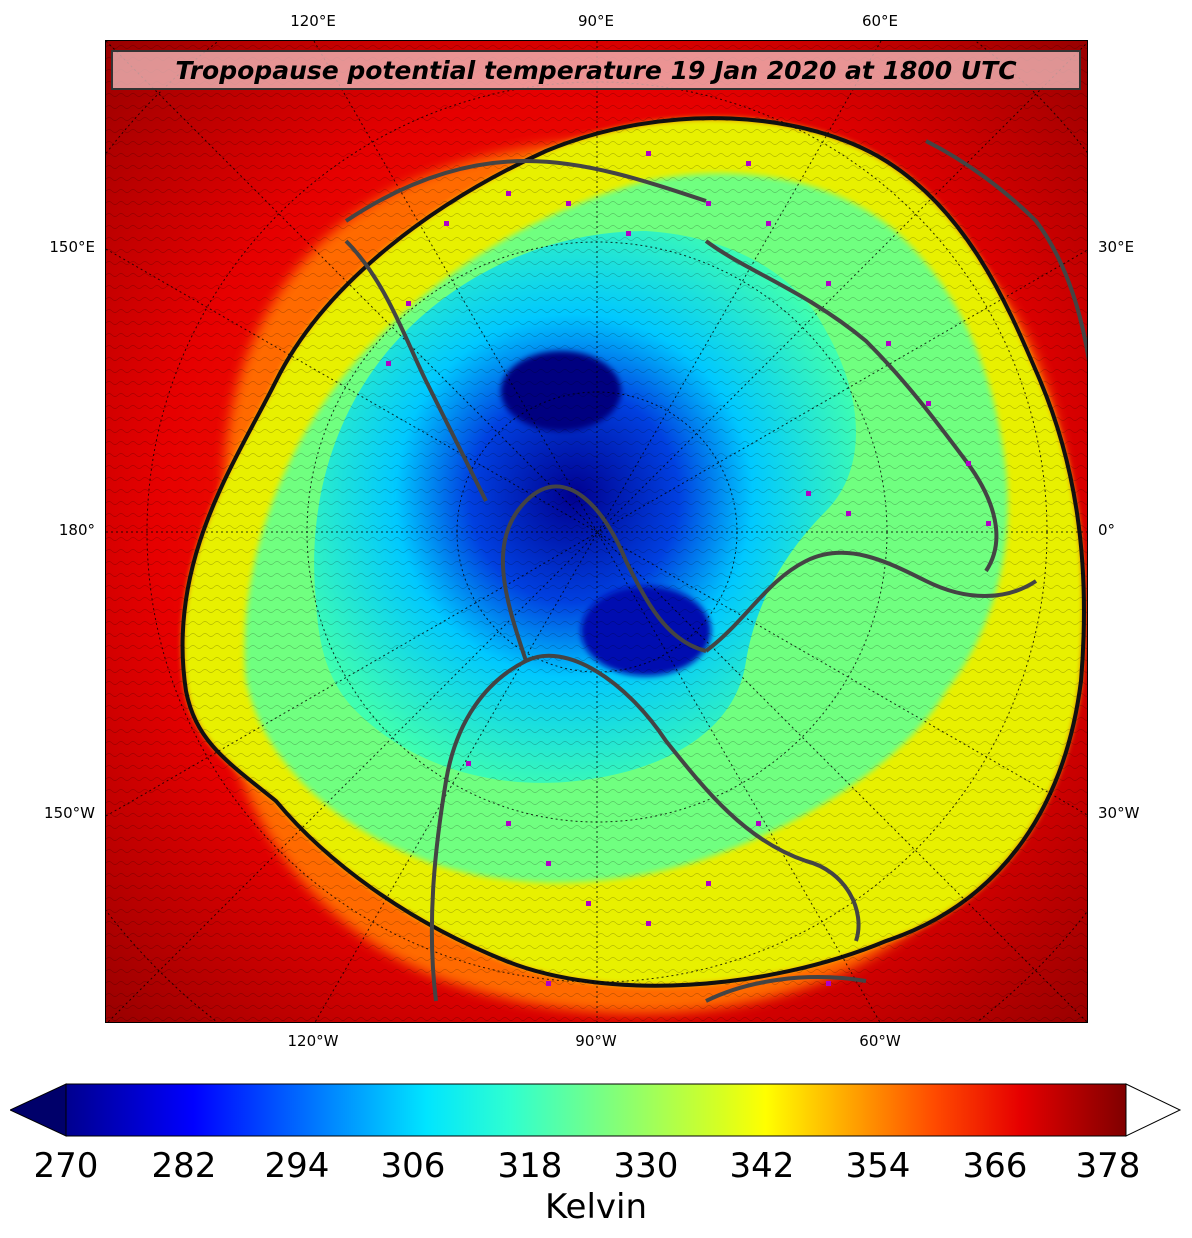  I want to click on lon-label-left-1: 150°E, so click(72, 247).